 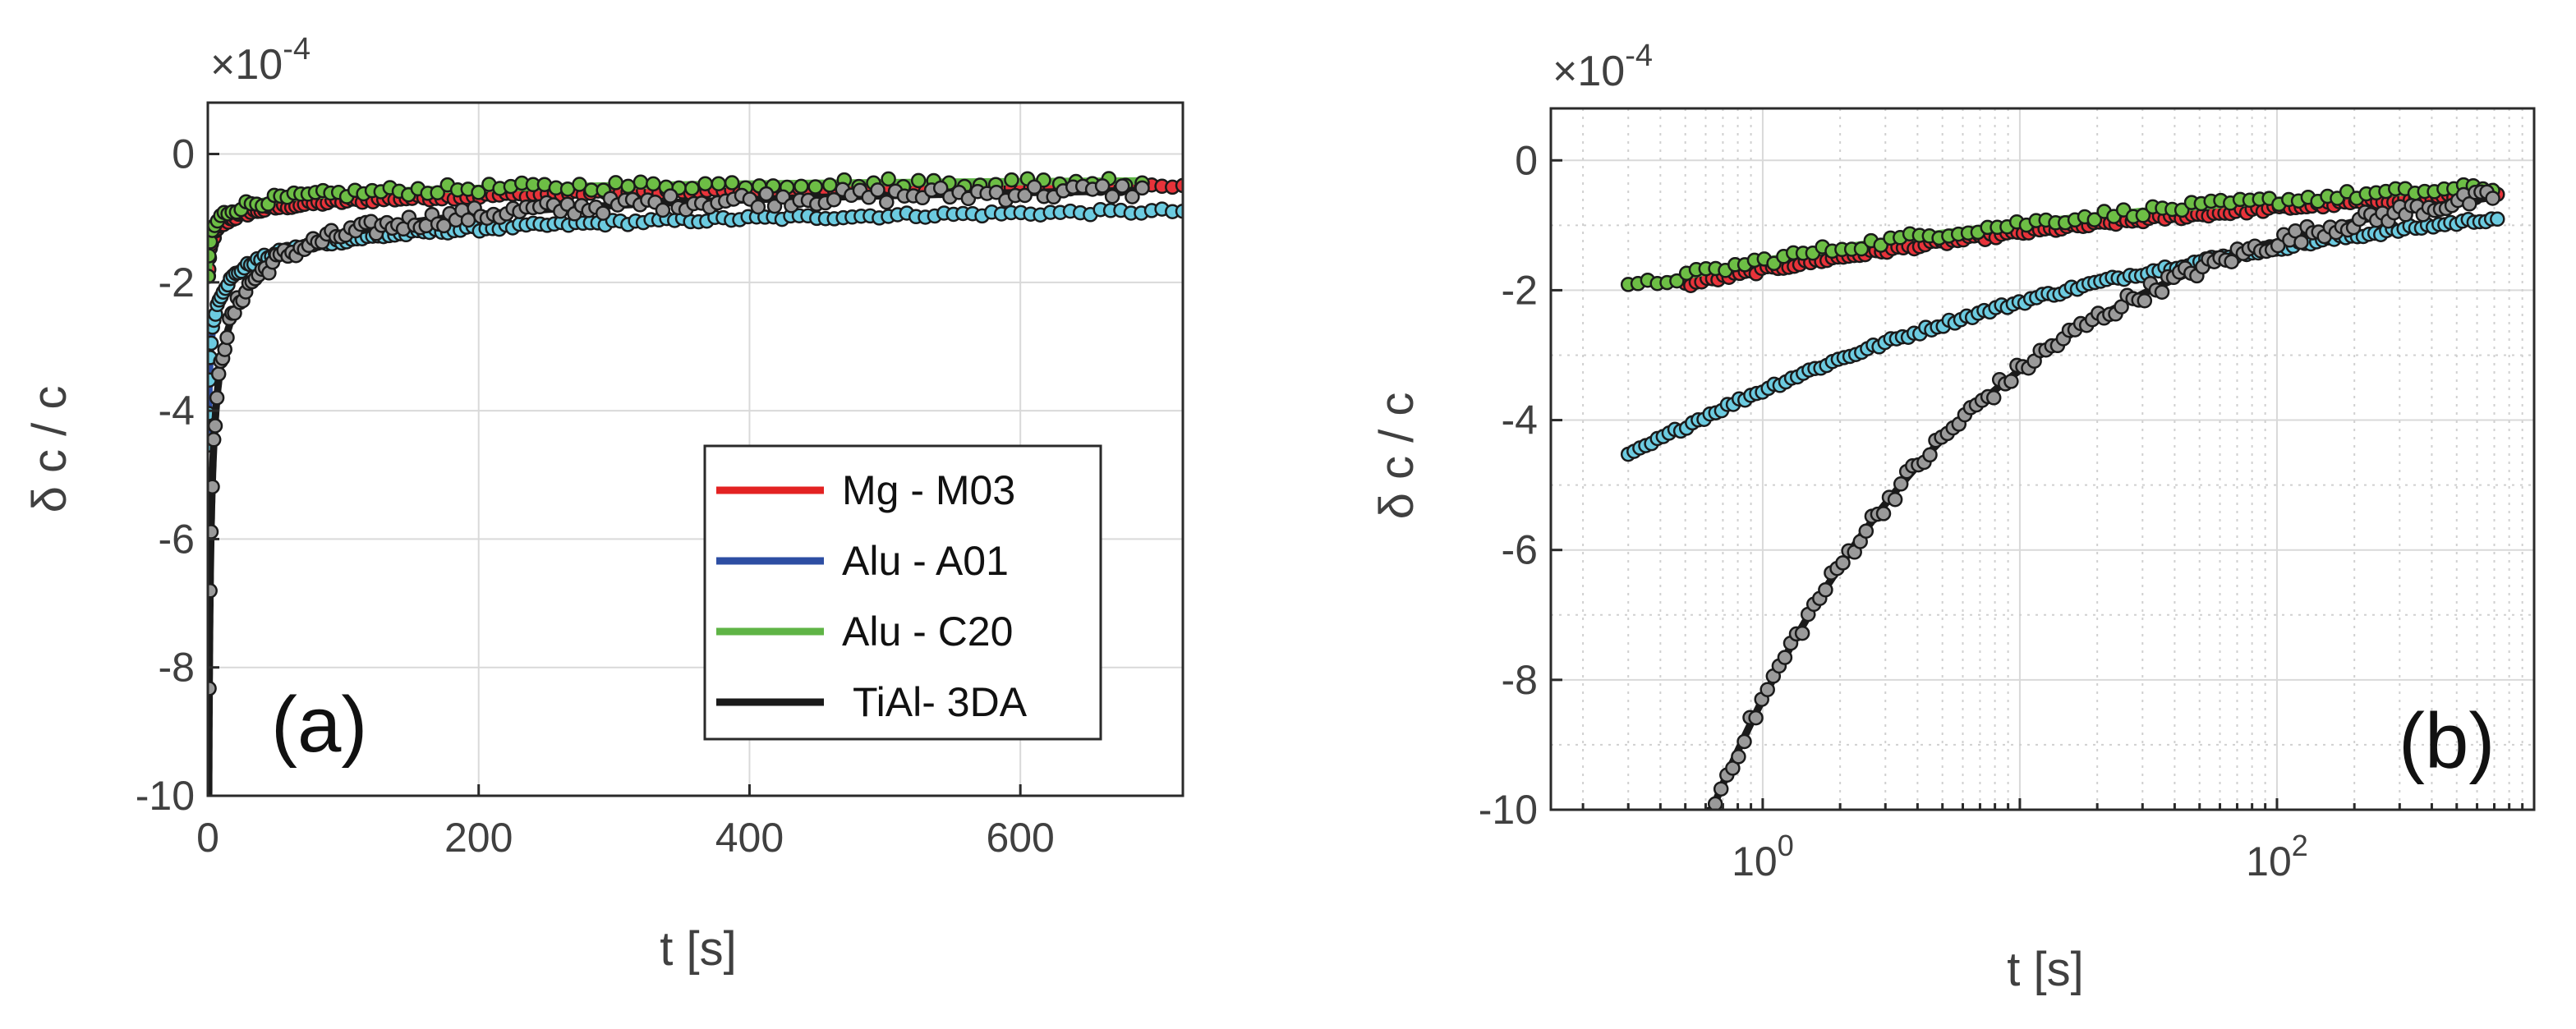 I want to click on panel-b-label: (b), so click(x=2447, y=741).